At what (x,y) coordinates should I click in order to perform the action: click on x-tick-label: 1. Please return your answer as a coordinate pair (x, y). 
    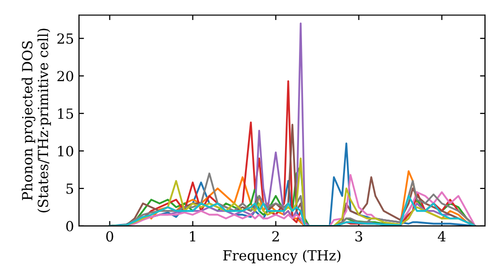
    Looking at the image, I should click on (193, 236).